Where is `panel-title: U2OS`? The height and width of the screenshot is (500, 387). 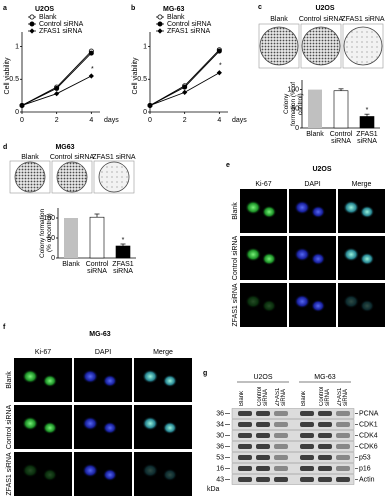
panel-title: U2OS is located at coordinates (321, 169).